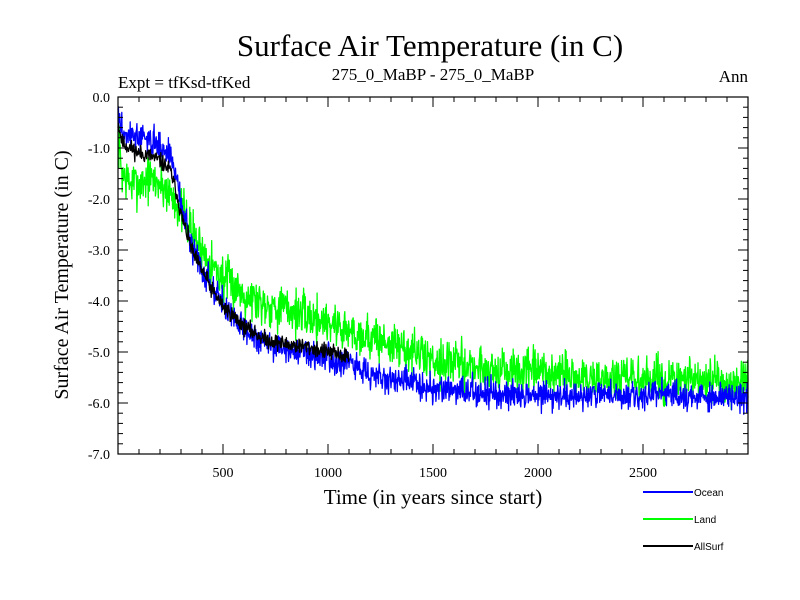 This screenshot has width=800, height=600. Describe the element at coordinates (708, 493) in the screenshot. I see `legend-label-ocean: Ocean` at that location.